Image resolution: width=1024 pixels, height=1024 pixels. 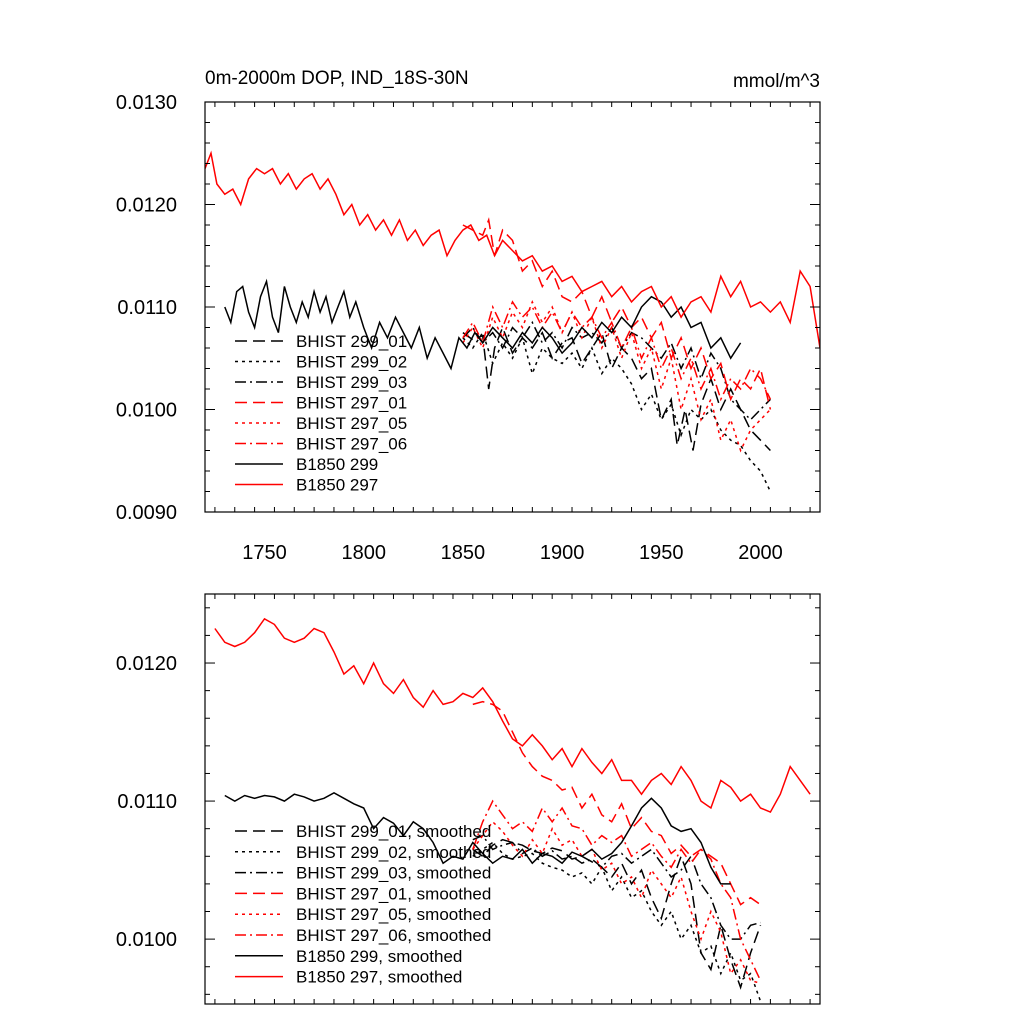 I want to click on legend-label: B1850 297, smoothed, so click(x=379, y=977).